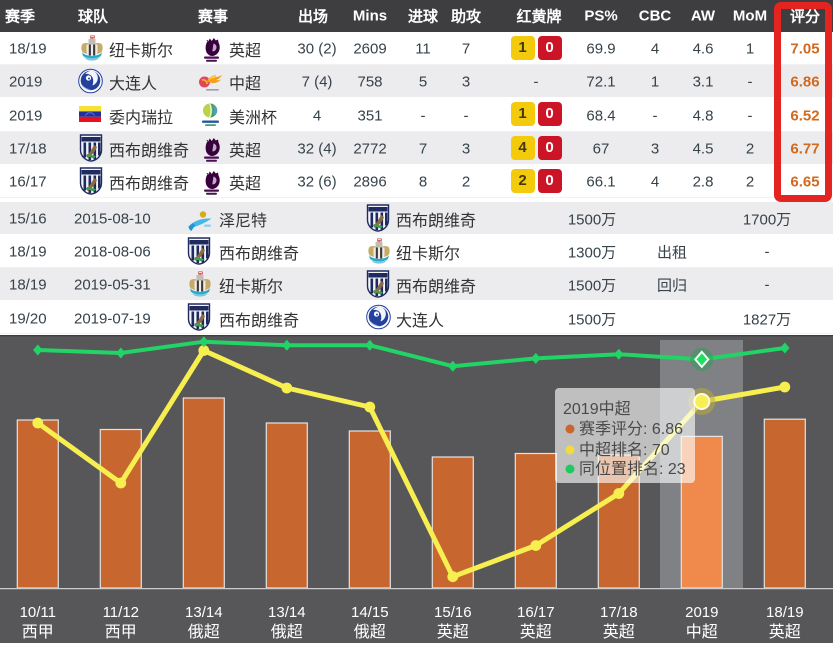  I want to click on svg-text: 2019, so click(701, 612).